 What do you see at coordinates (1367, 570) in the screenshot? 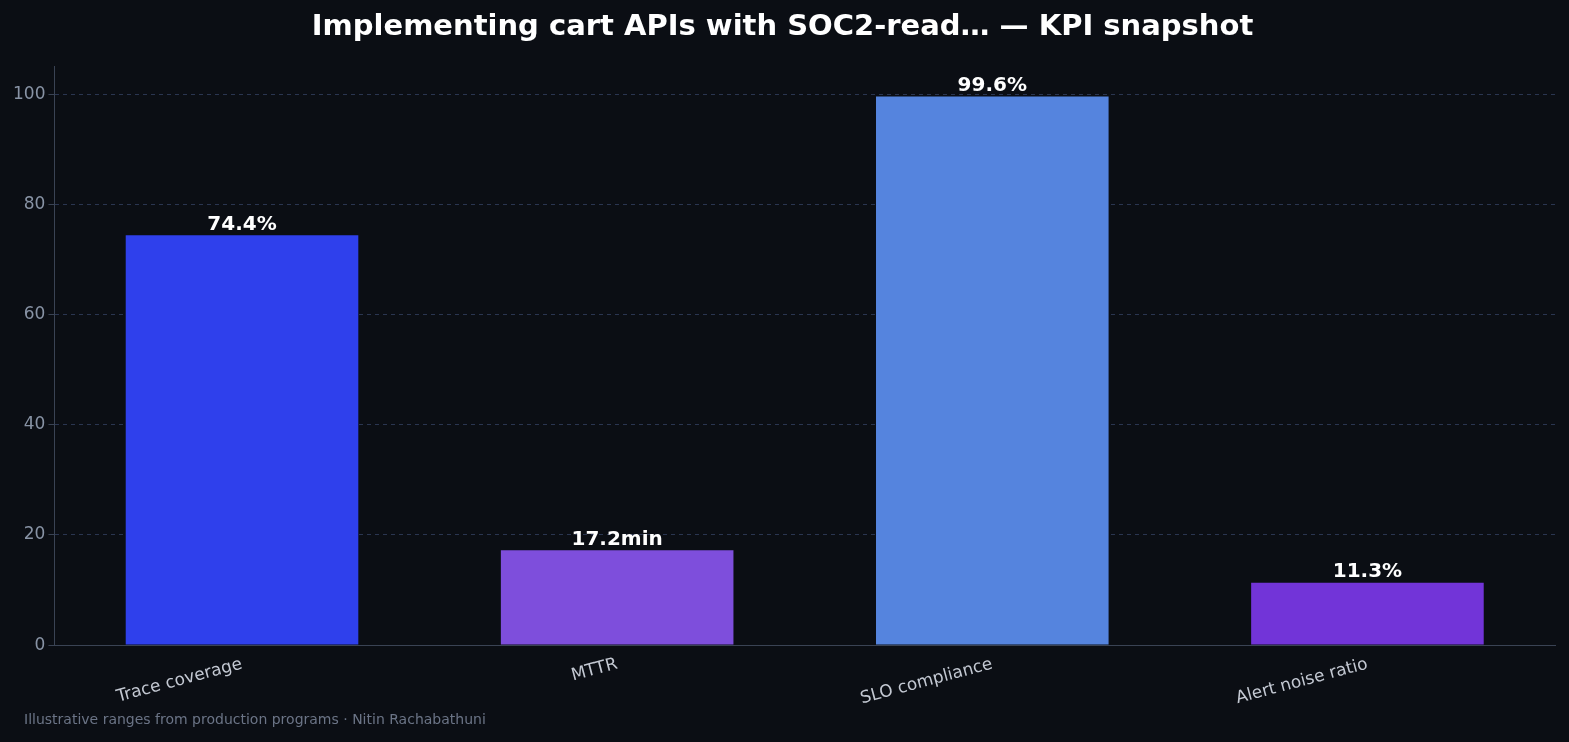
I see `data-label: 11.3%` at bounding box center [1367, 570].